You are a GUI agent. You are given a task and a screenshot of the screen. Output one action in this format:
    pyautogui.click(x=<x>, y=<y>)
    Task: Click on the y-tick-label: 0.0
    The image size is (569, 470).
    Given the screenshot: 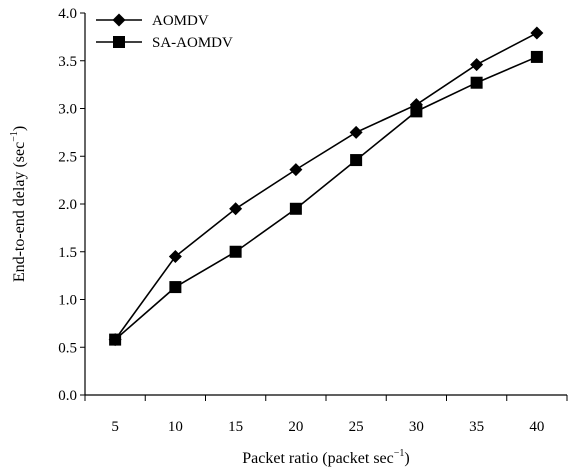 What is the action you would take?
    pyautogui.click(x=67, y=396)
    